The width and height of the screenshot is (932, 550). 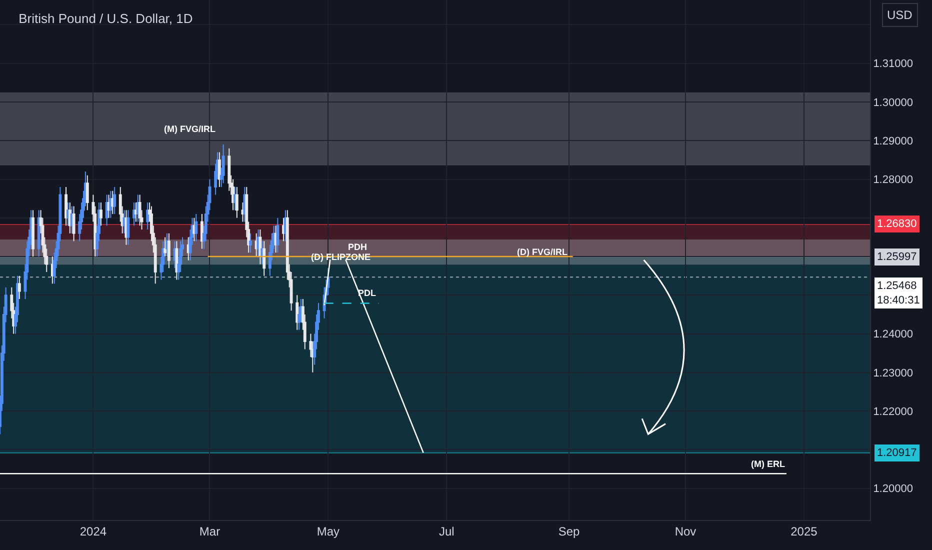 What do you see at coordinates (897, 453) in the screenshot?
I see `ref-line-label: 1.20917` at bounding box center [897, 453].